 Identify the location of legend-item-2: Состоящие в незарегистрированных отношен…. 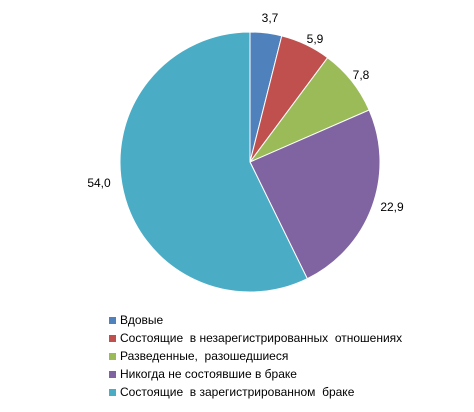
(255, 338).